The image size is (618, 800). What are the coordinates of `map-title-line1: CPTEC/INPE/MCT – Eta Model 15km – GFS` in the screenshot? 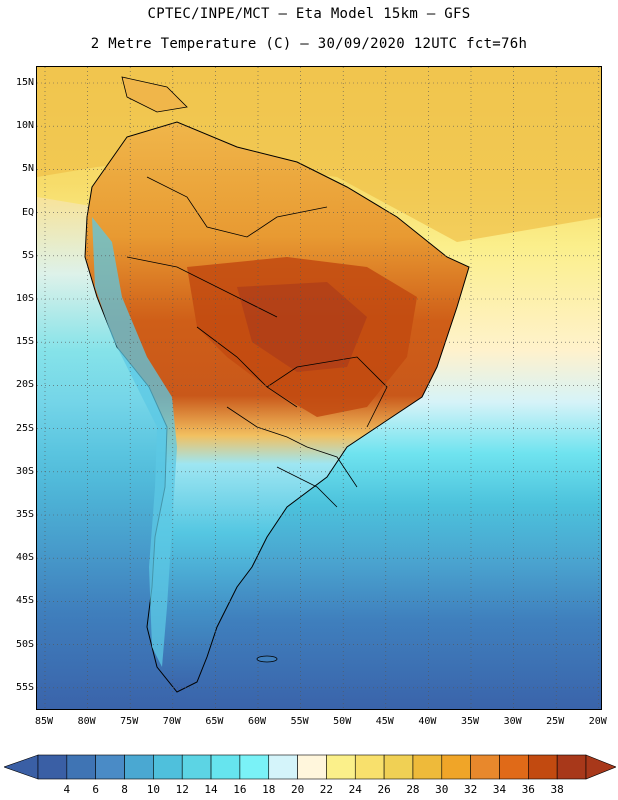 It's located at (309, 14).